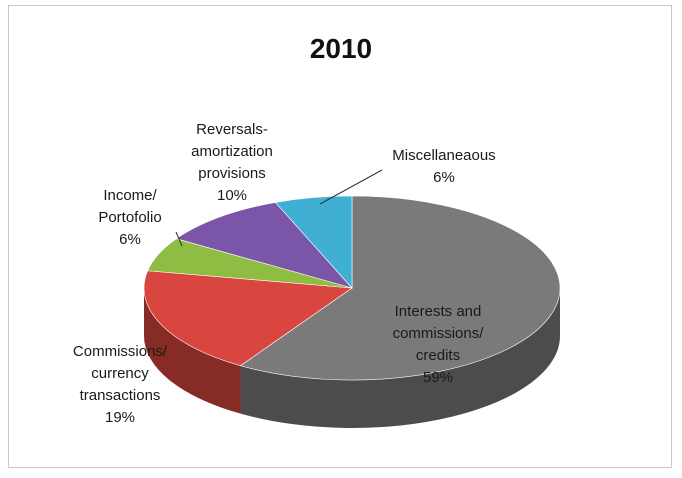  I want to click on slice-label-line: Miscellaneaous, so click(443, 155).